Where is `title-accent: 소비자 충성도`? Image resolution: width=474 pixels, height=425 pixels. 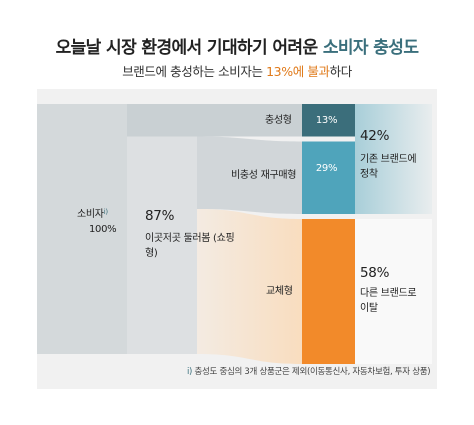
title-accent: 소비자 충성도 is located at coordinates (370, 48).